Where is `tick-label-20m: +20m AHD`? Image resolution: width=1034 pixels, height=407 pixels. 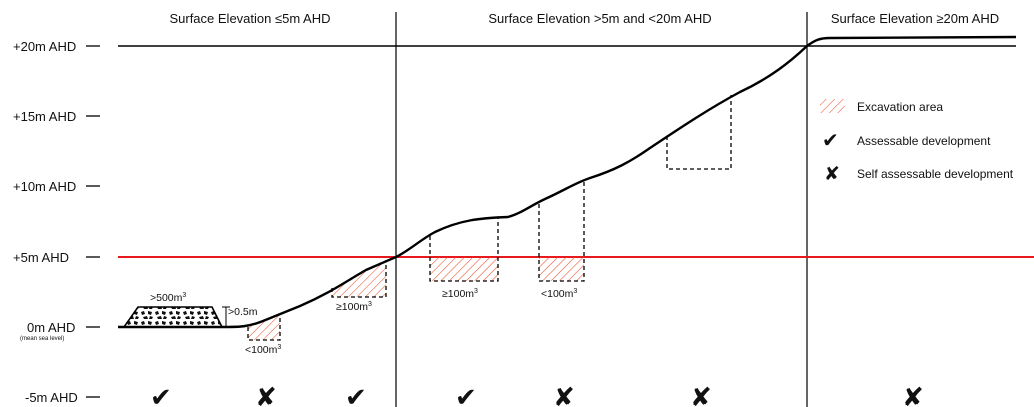 tick-label-20m: +20m AHD is located at coordinates (44, 46).